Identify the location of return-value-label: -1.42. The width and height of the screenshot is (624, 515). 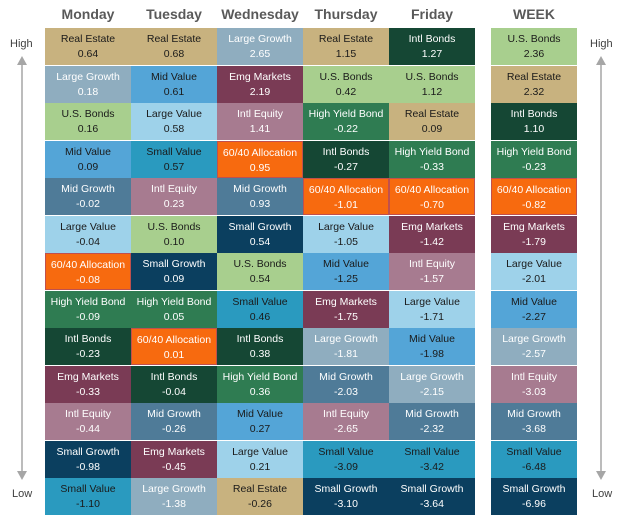
(432, 241).